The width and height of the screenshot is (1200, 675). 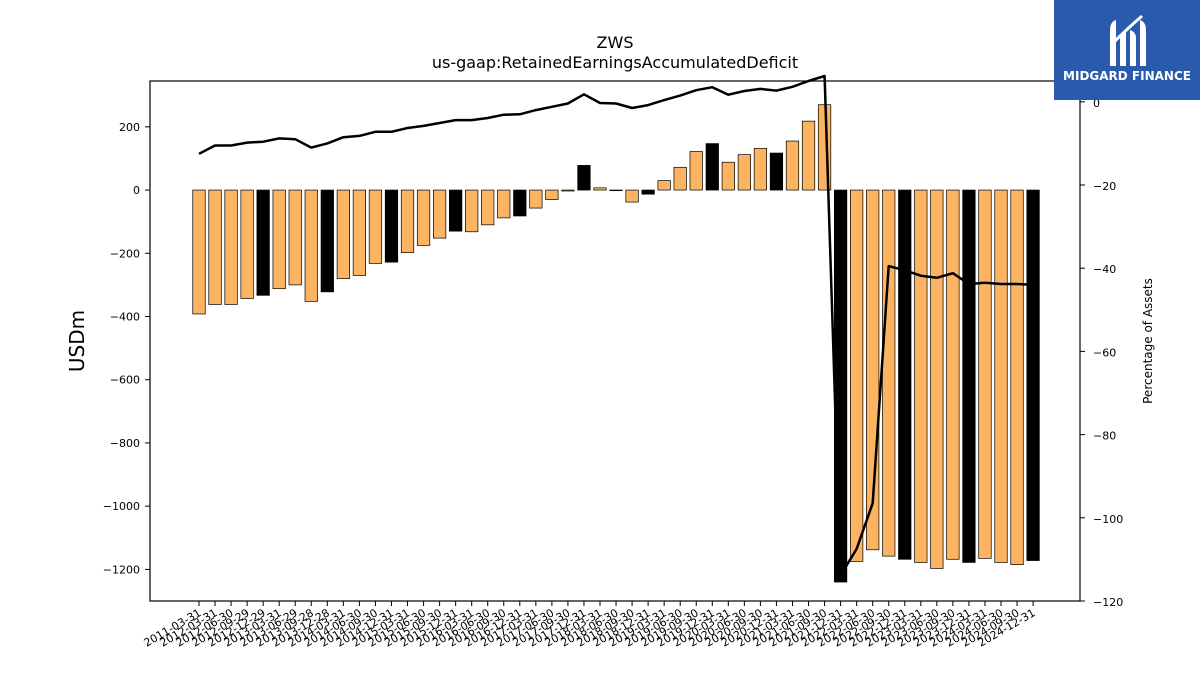 What do you see at coordinates (77, 341) in the screenshot?
I see `y-axis-label: USDm` at bounding box center [77, 341].